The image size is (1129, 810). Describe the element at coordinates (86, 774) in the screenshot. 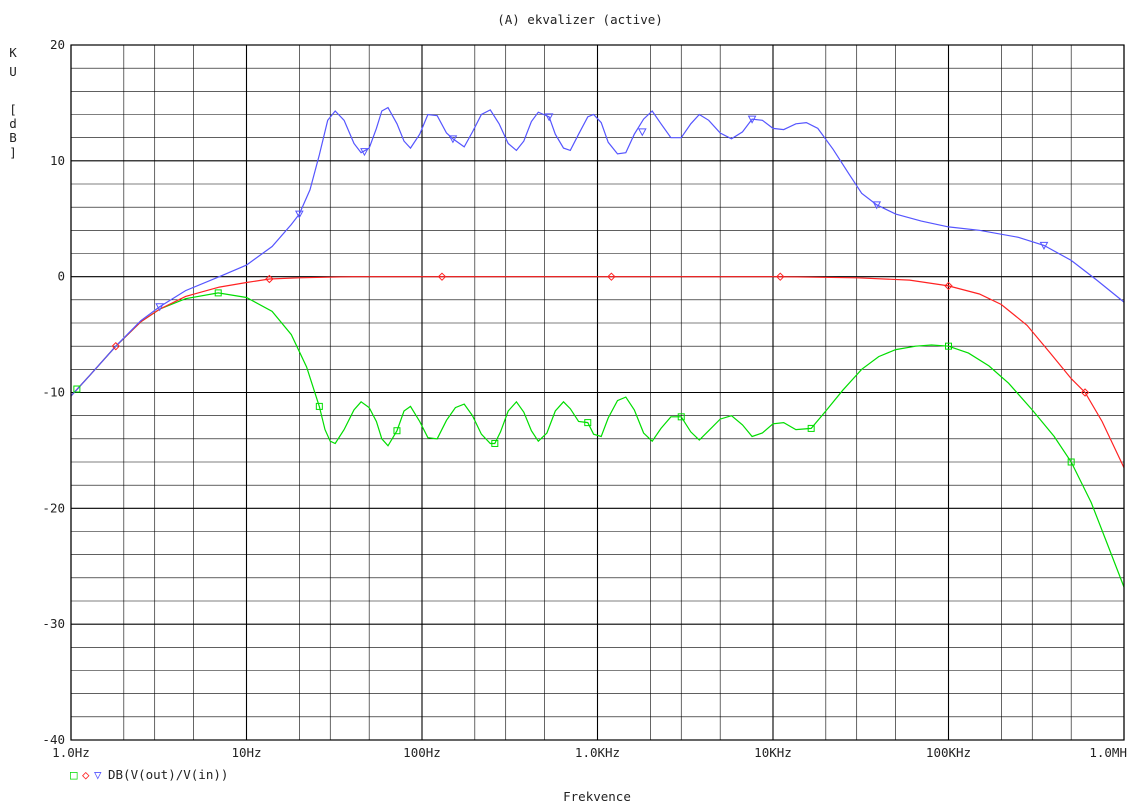

I see `legend-symbol: ◇` at that location.